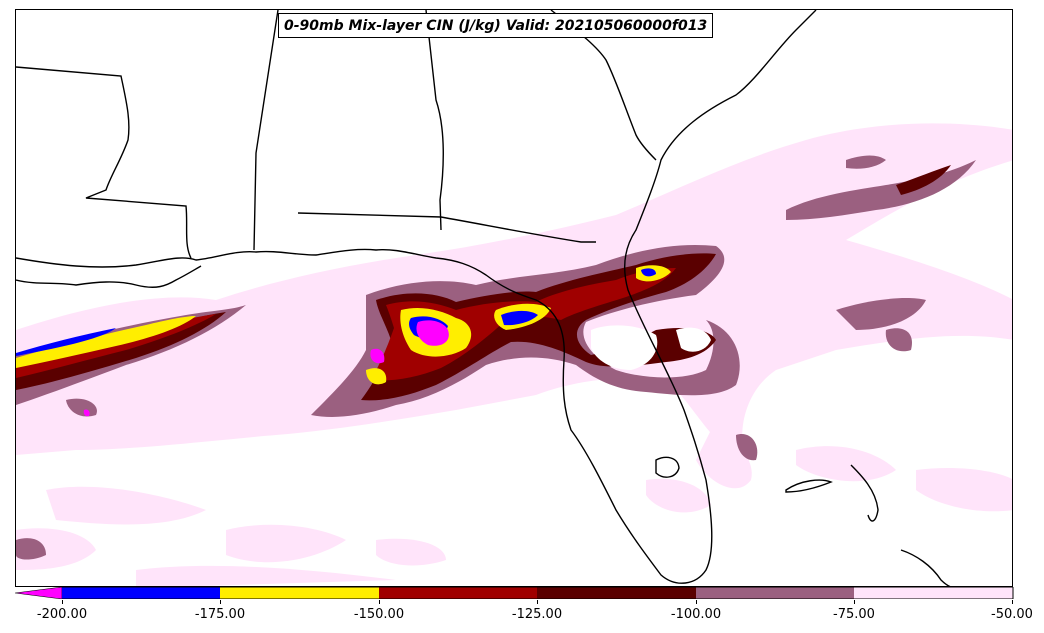 The height and width of the screenshot is (633, 1044). I want to click on colorbar-bin-darkred, so click(616, 593).